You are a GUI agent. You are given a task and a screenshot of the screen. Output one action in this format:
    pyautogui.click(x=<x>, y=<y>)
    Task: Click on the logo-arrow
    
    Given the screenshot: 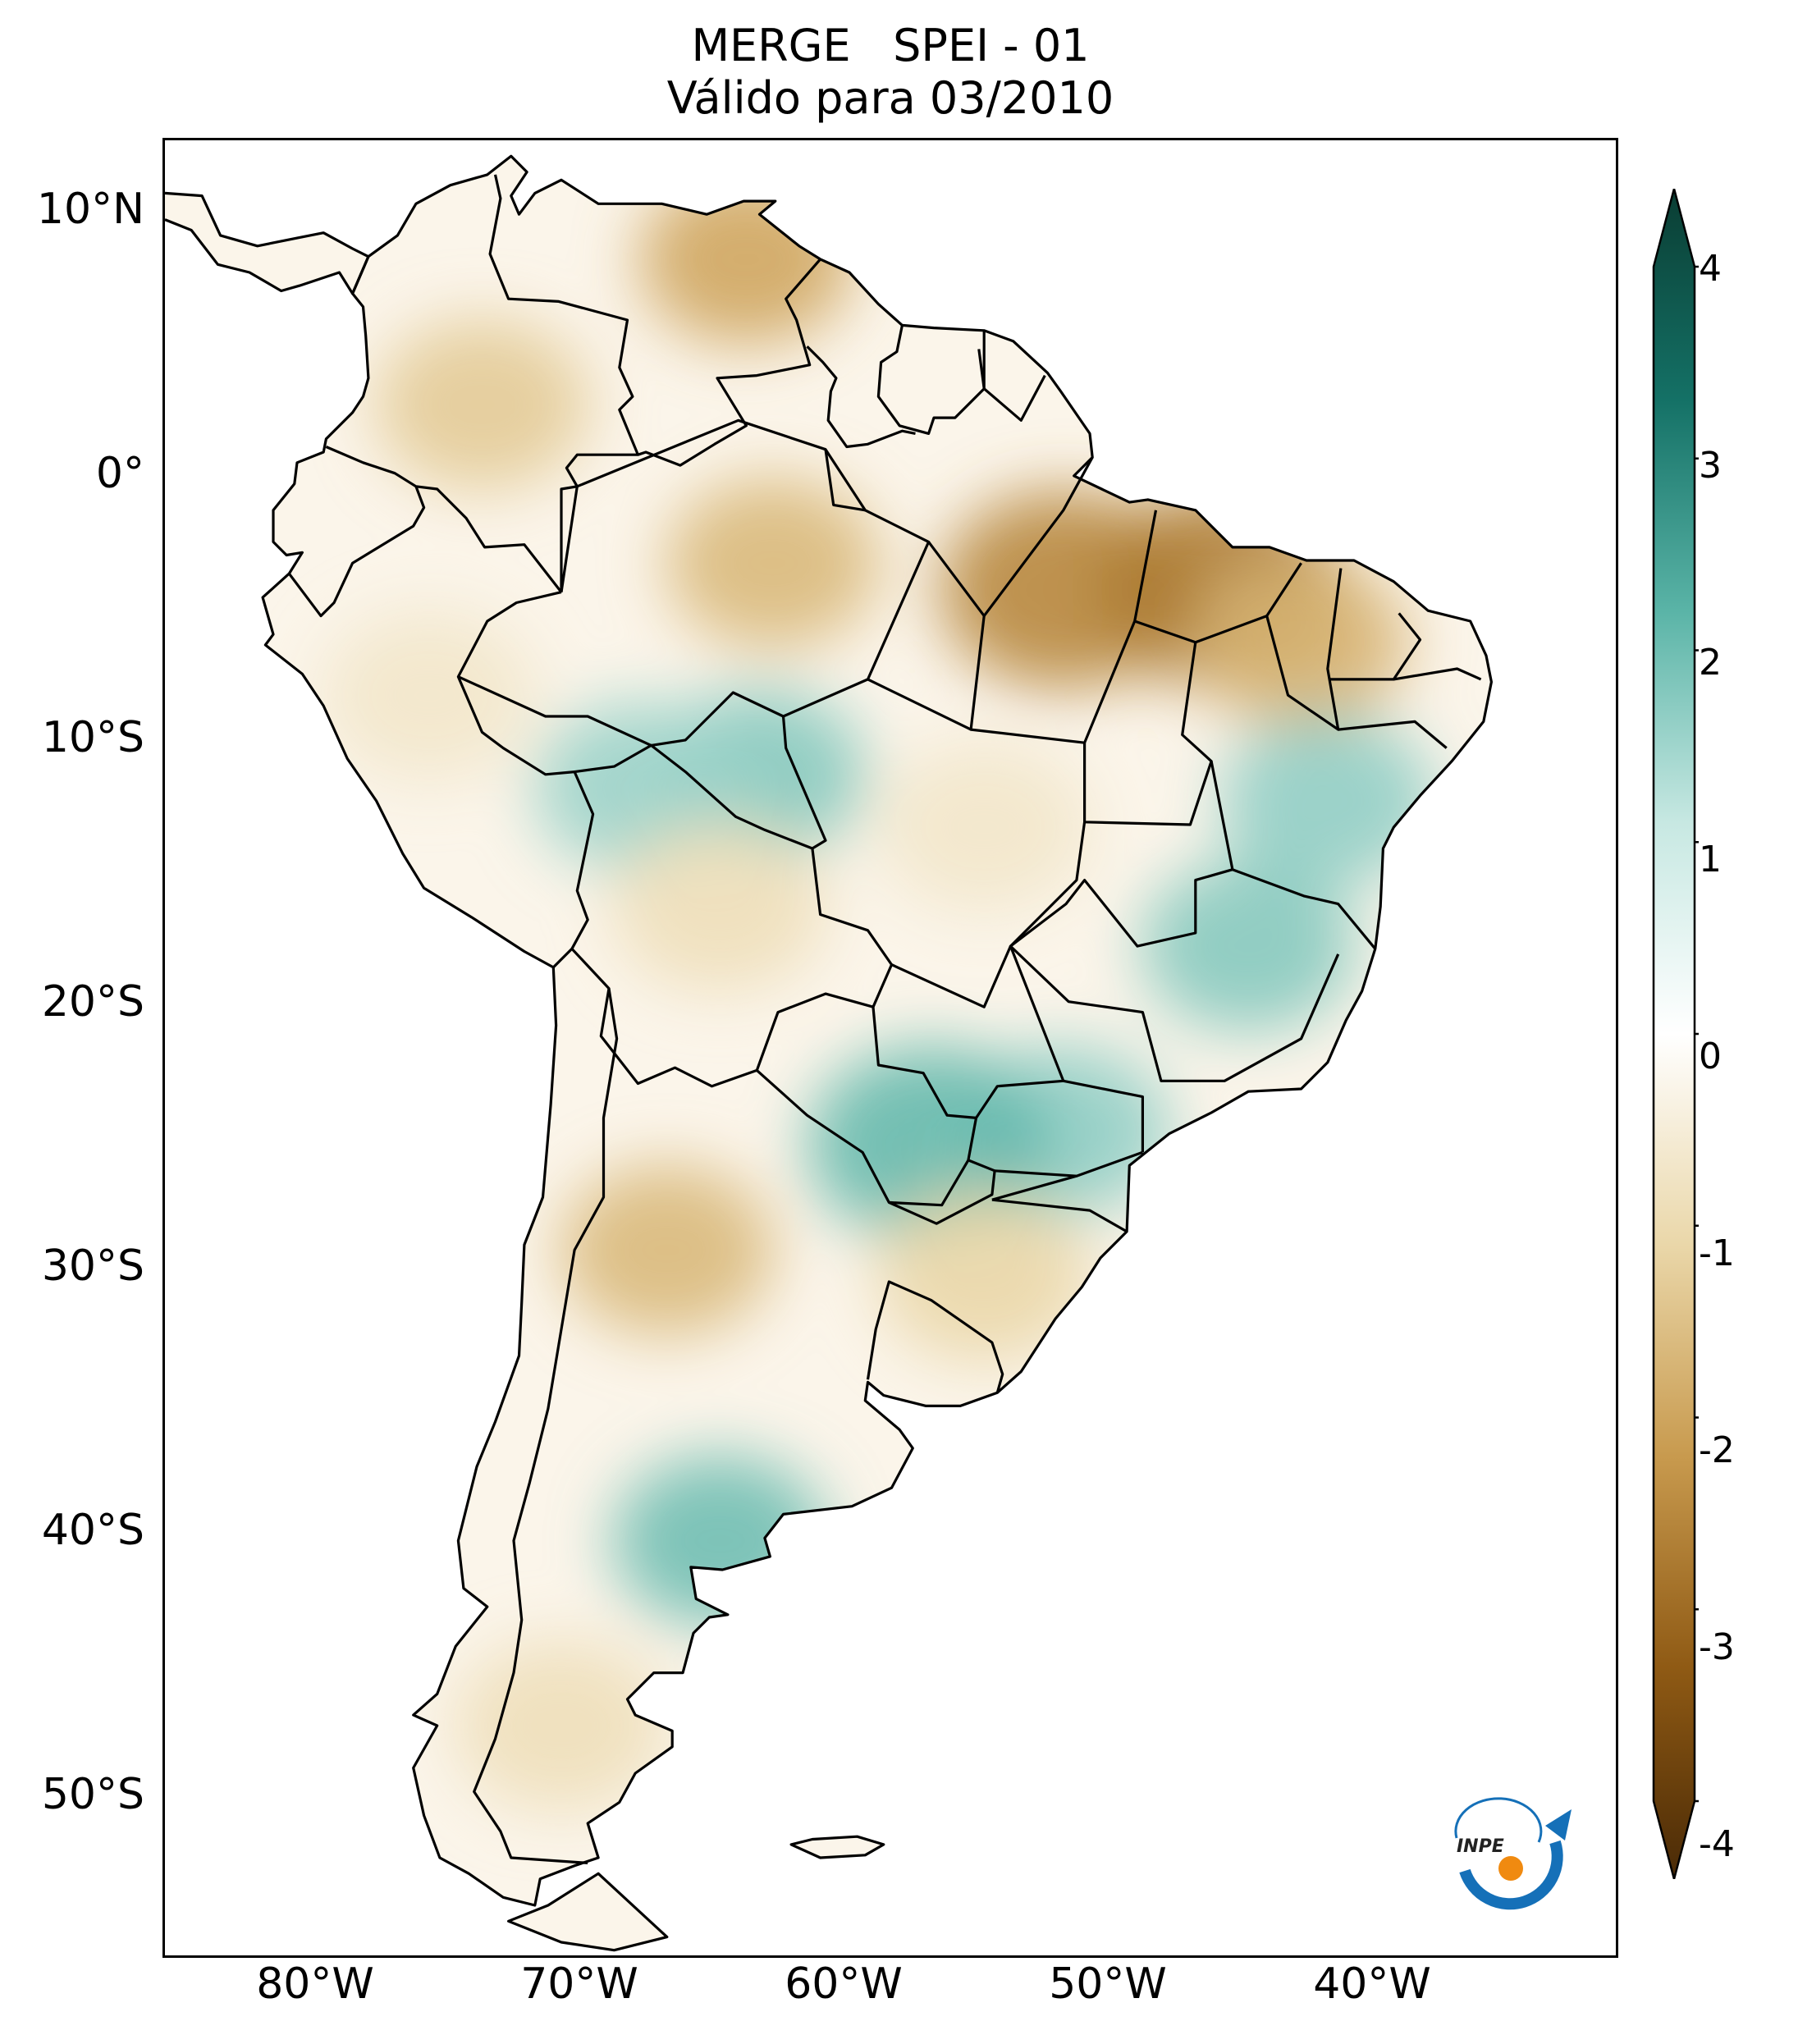 What is the action you would take?
    pyautogui.click(x=1558, y=1825)
    